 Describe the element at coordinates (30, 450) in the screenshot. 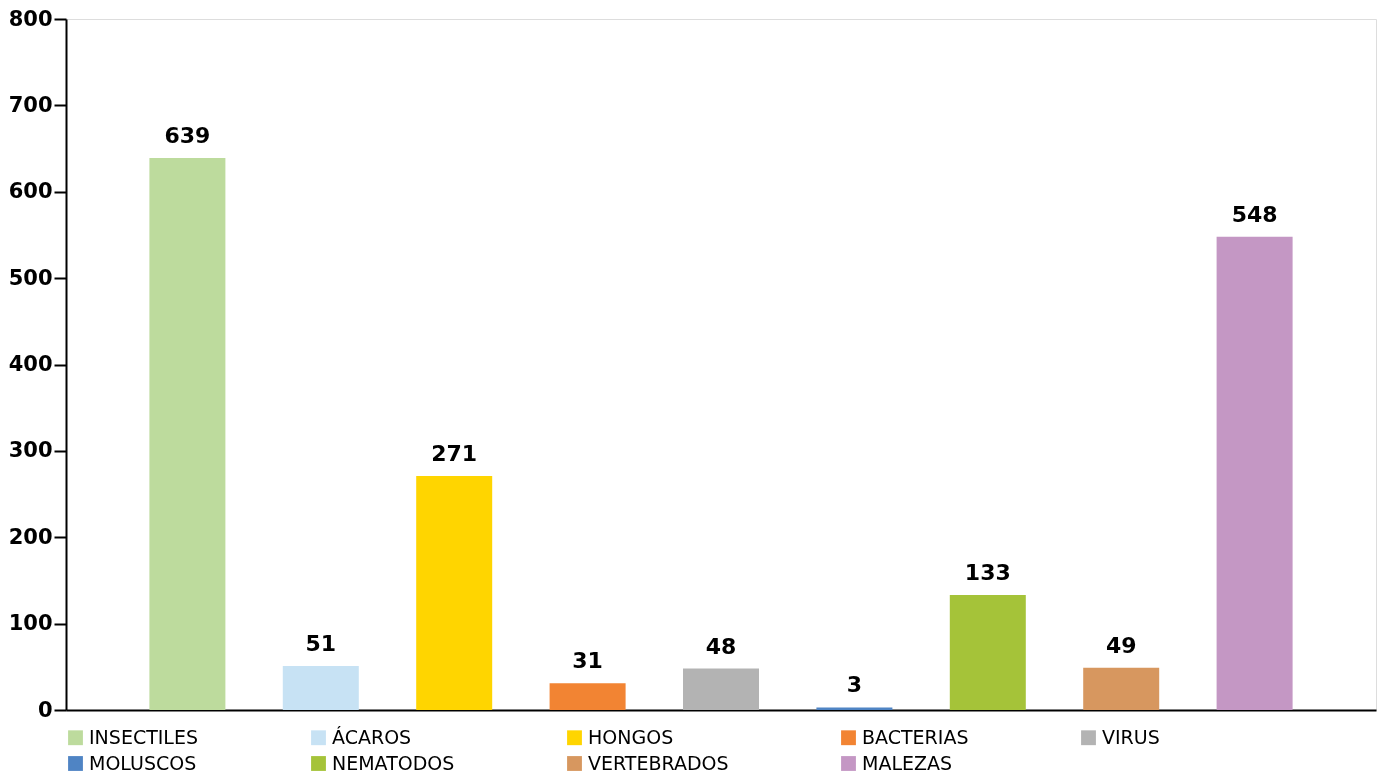

I see `y-tick-label: 300` at that location.